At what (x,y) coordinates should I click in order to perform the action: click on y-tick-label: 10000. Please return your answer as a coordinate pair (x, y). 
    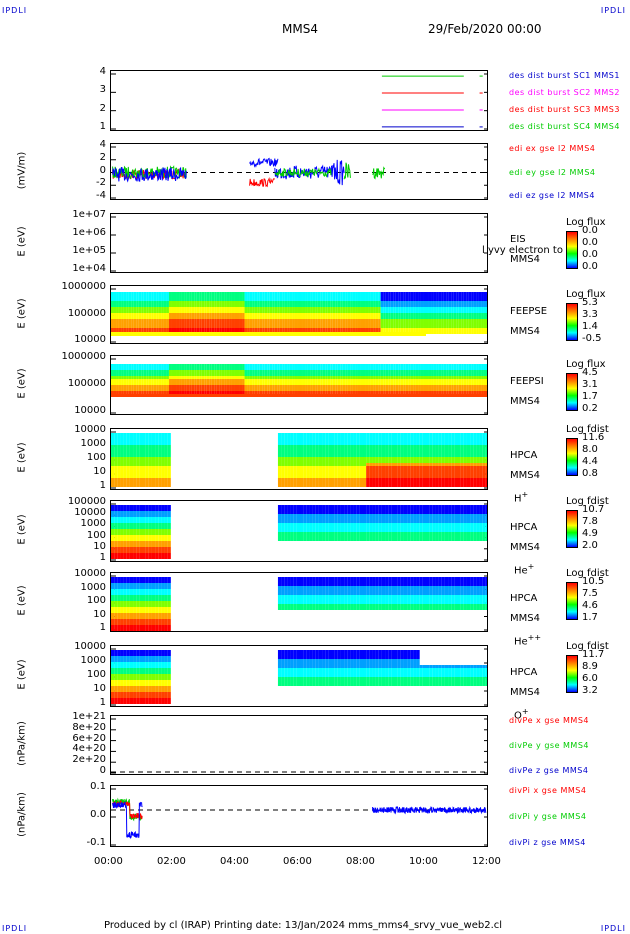
    Looking at the image, I should click on (90, 410).